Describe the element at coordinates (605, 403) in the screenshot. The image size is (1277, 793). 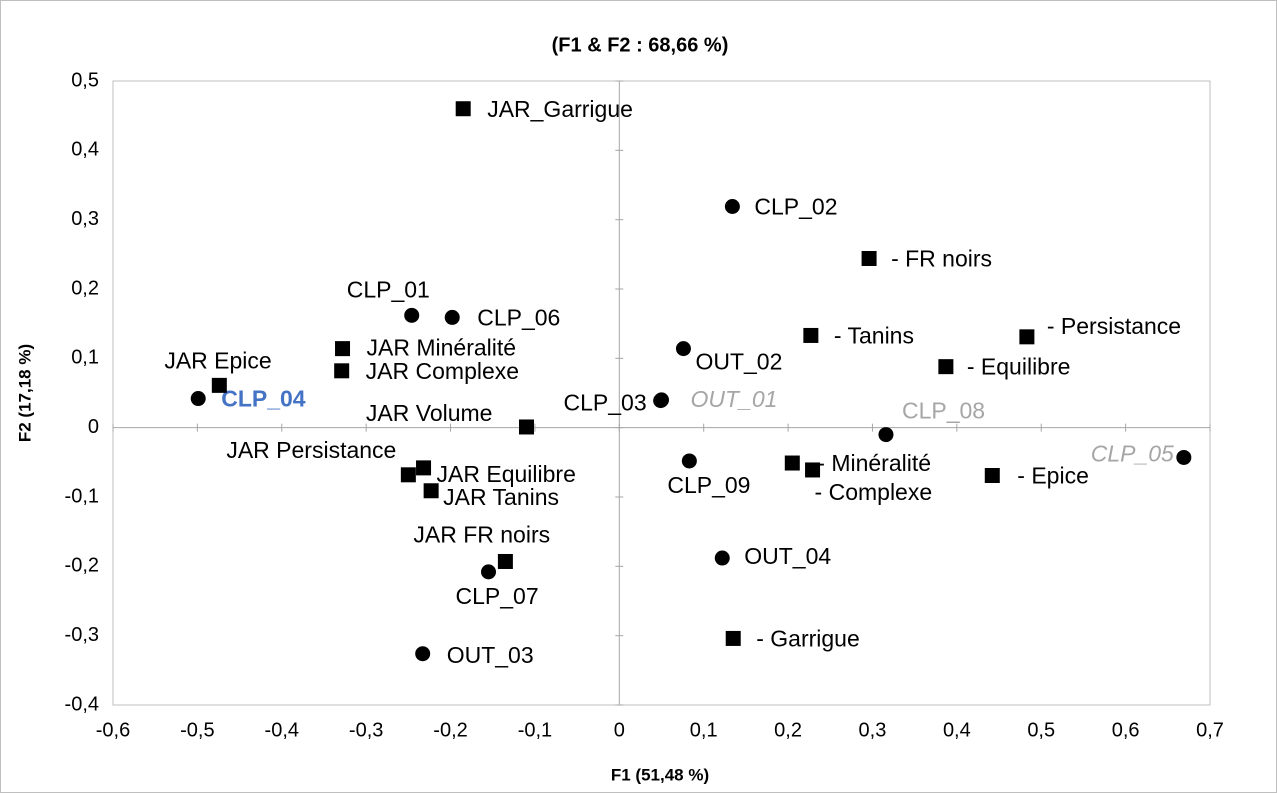
I see `point-label: CLP_03` at that location.